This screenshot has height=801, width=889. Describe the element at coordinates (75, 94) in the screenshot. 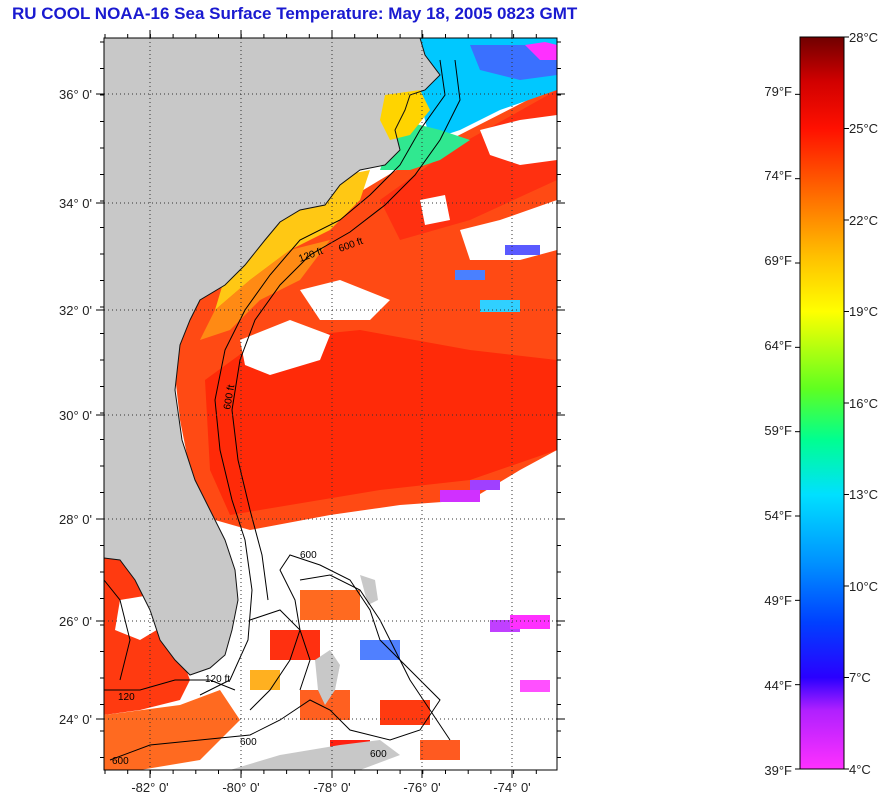

I see `lat-label: 36° 0'` at that location.